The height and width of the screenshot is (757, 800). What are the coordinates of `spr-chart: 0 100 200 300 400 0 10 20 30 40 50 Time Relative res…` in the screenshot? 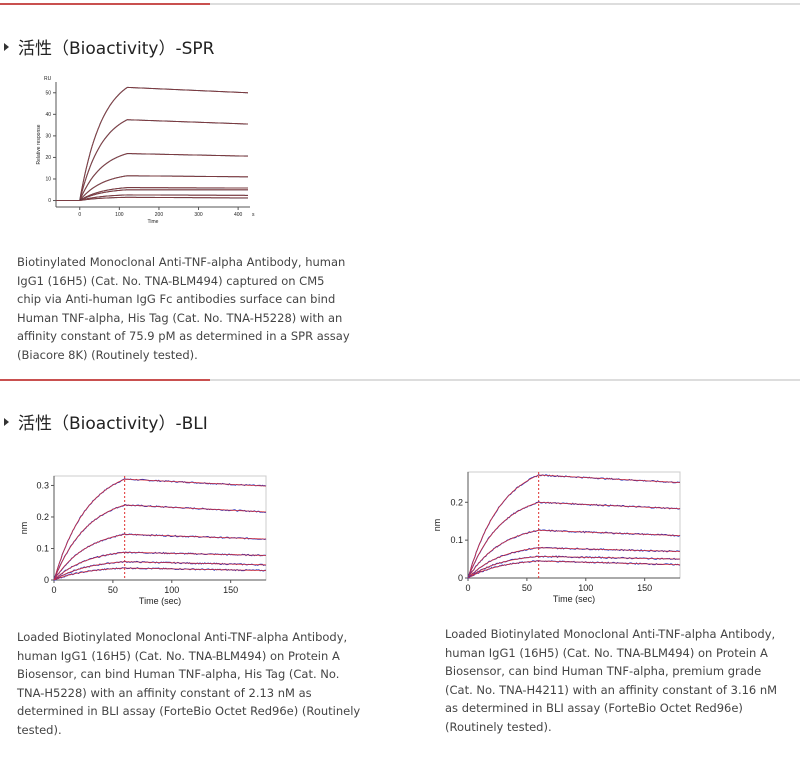 It's located at (143, 151).